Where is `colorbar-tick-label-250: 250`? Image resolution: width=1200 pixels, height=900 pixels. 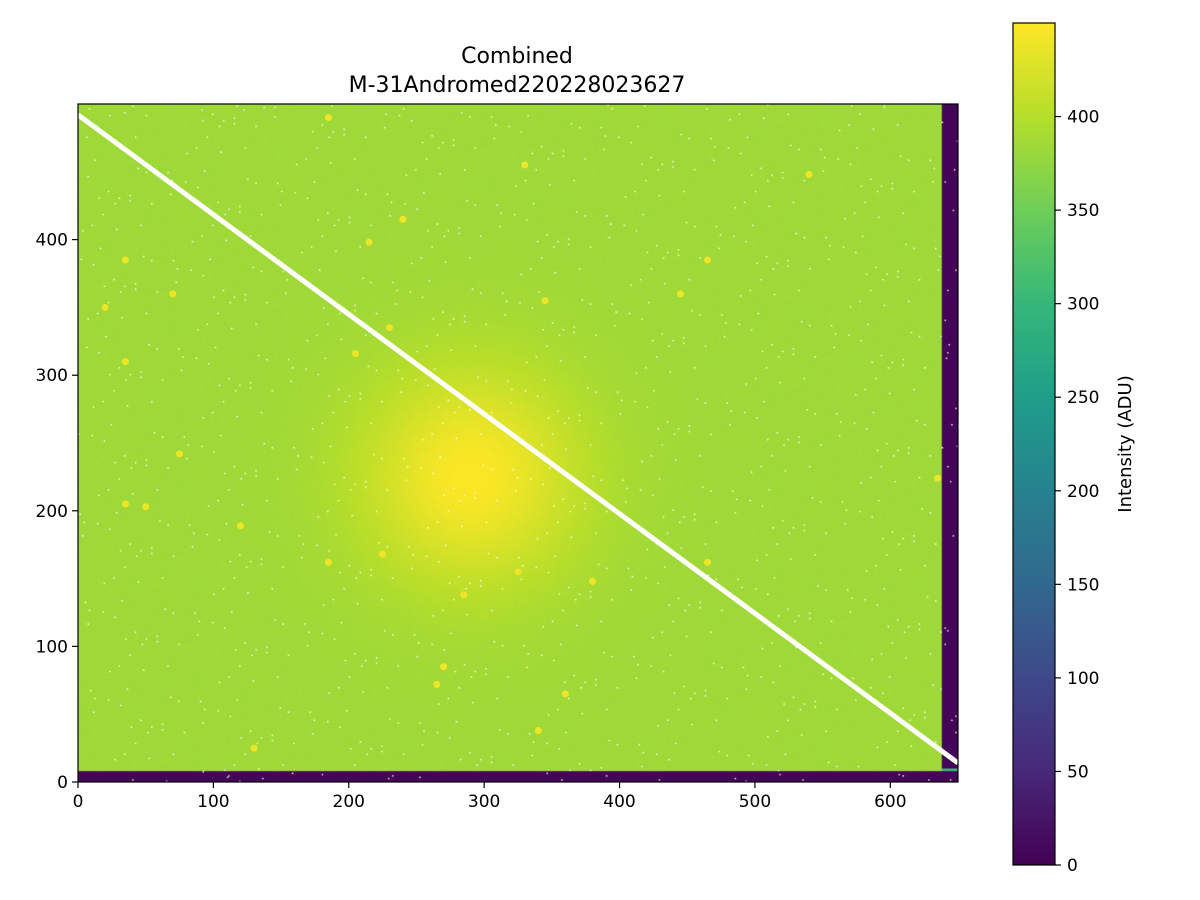 colorbar-tick-label-250: 250 is located at coordinates (1083, 398).